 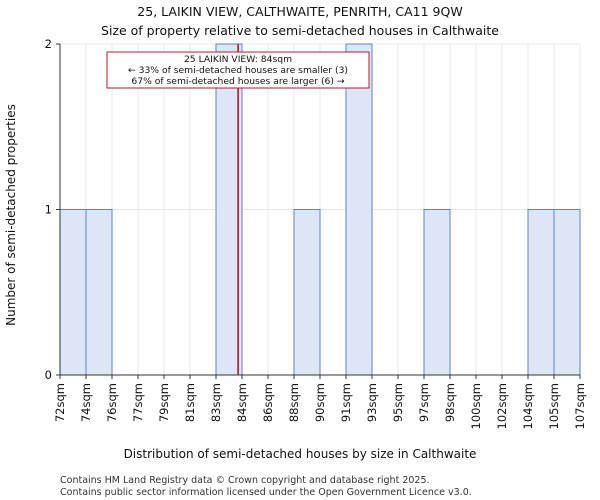 I want to click on y-tick-labels: 0 1 2, so click(x=52, y=209).